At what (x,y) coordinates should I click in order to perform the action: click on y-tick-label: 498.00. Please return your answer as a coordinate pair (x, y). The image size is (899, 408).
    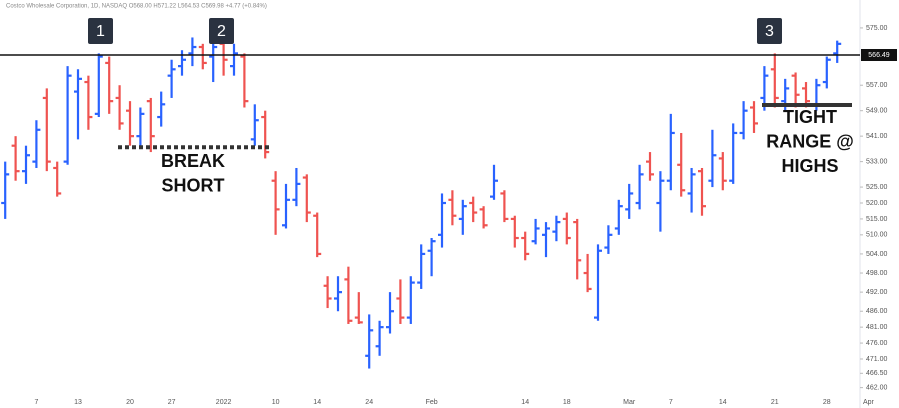
    Looking at the image, I should click on (877, 273).